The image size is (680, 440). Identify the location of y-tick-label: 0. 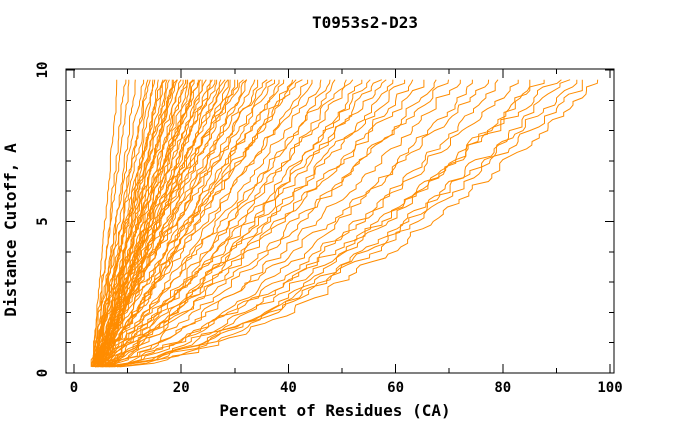
(43, 373).